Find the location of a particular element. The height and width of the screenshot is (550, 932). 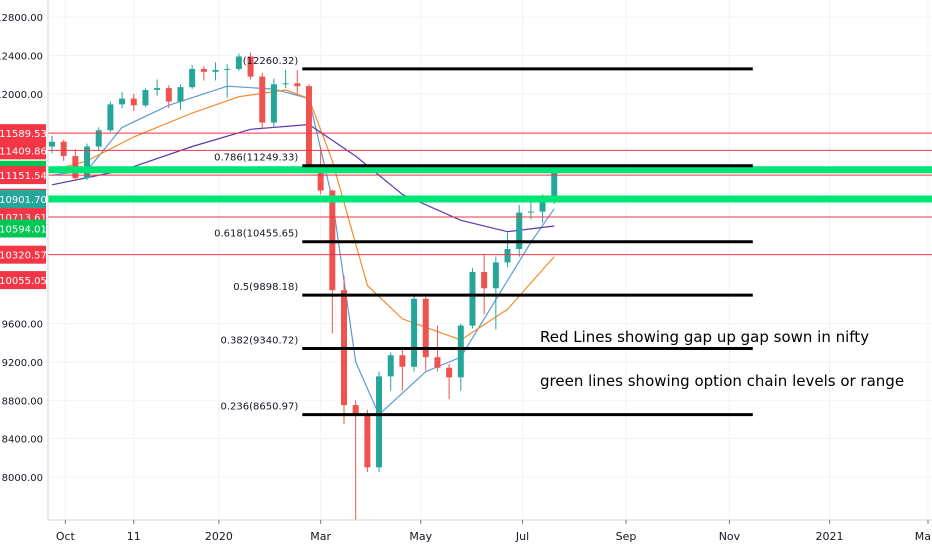

fib-level-label: 0.5(9898.18) is located at coordinates (265, 287).